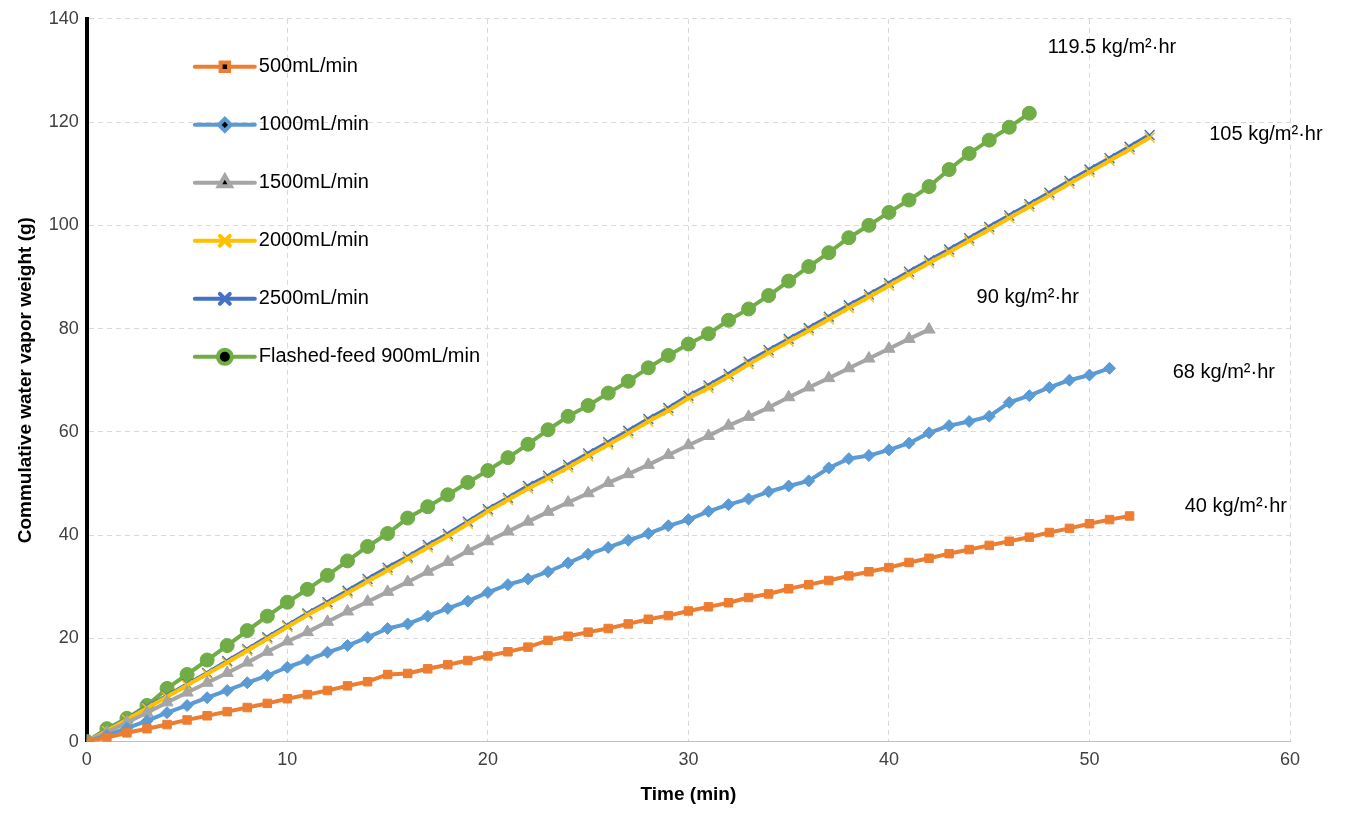 Image resolution: width=1345 pixels, height=815 pixels. Describe the element at coordinates (1290, 759) in the screenshot. I see `x-tick-label: 60` at that location.